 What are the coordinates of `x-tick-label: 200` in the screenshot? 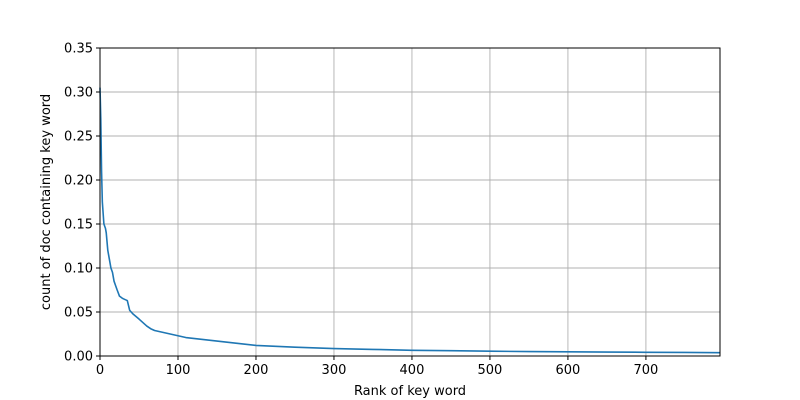 It's located at (256, 370).